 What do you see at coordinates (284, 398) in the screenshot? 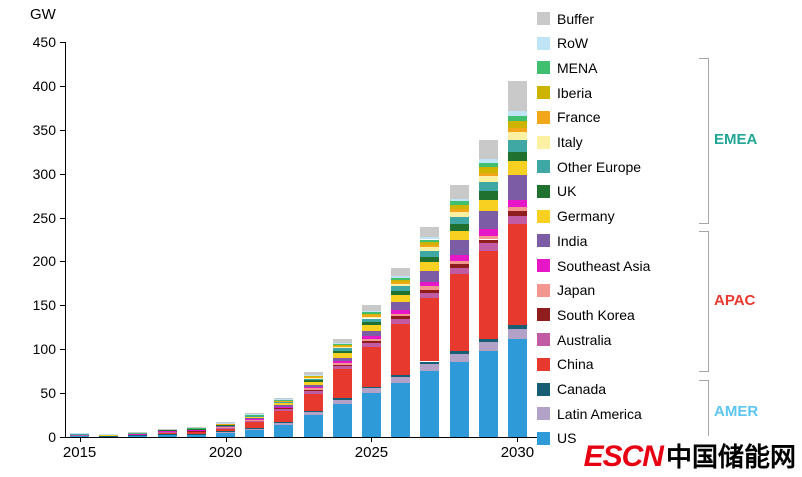
I see `bar-segment-buffer-2022` at bounding box center [284, 398].